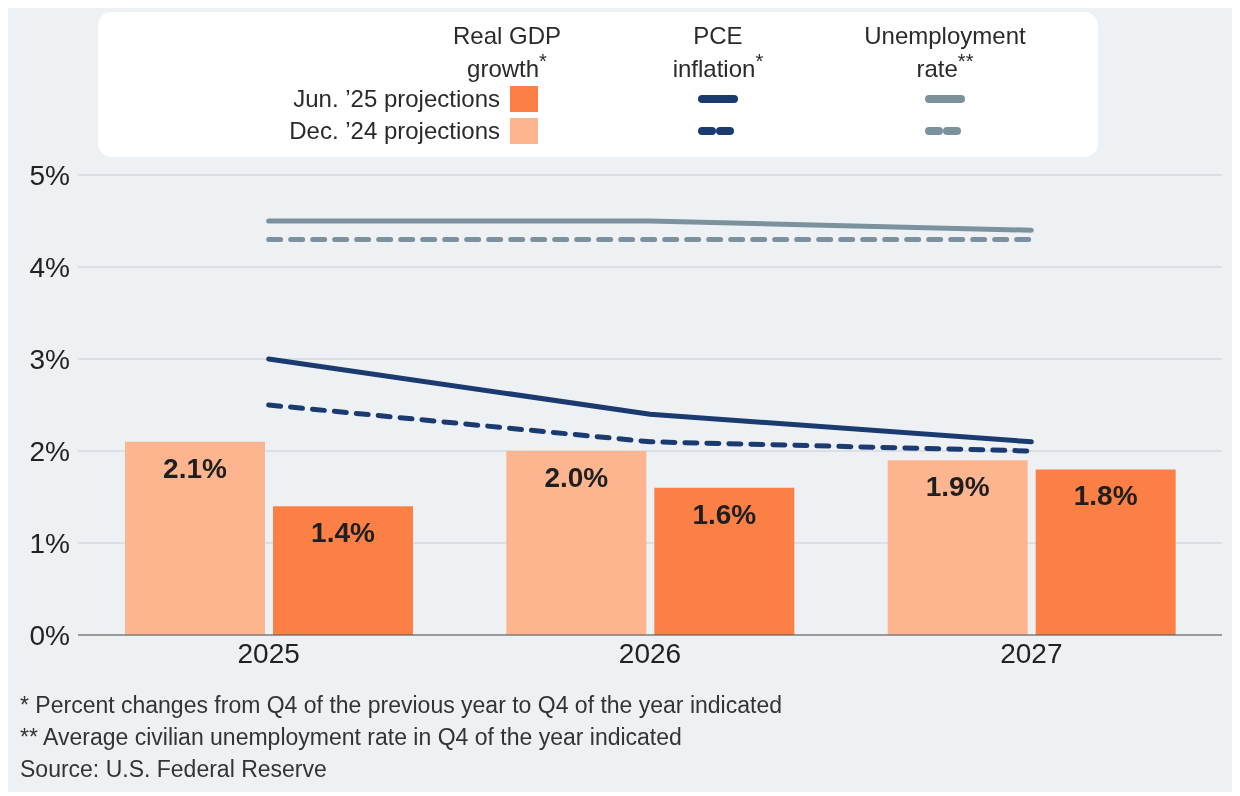 The image size is (1240, 796). I want to click on y-tick-label: 0%, so click(49, 635).